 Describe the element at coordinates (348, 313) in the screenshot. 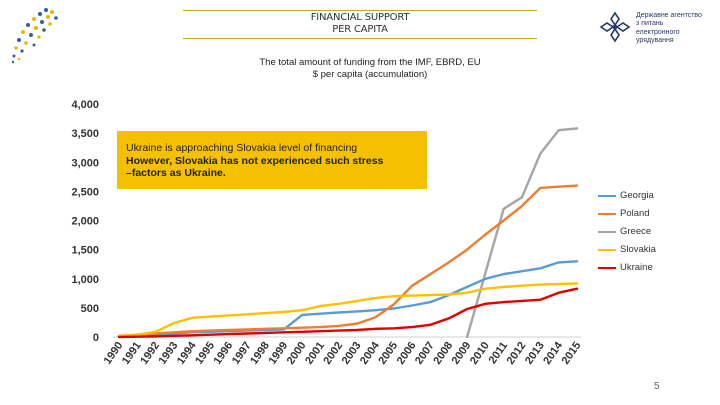

I see `series-line-ukraine` at that location.